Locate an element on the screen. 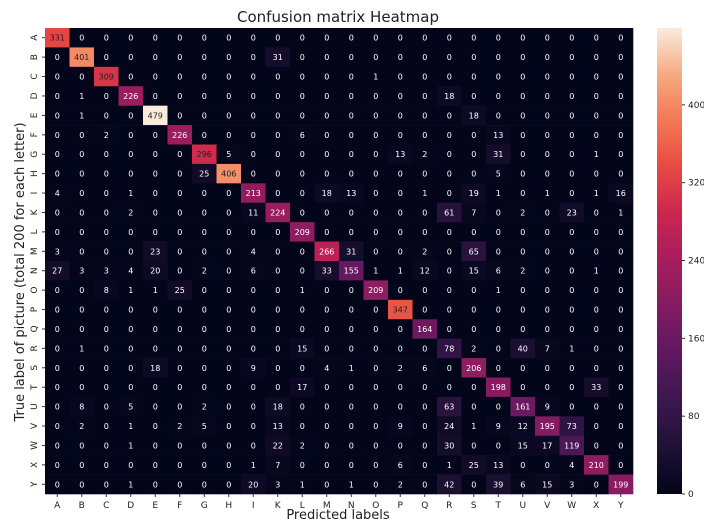 The height and width of the screenshot is (524, 704). x-axis-label: Predicted labels is located at coordinates (338, 515).